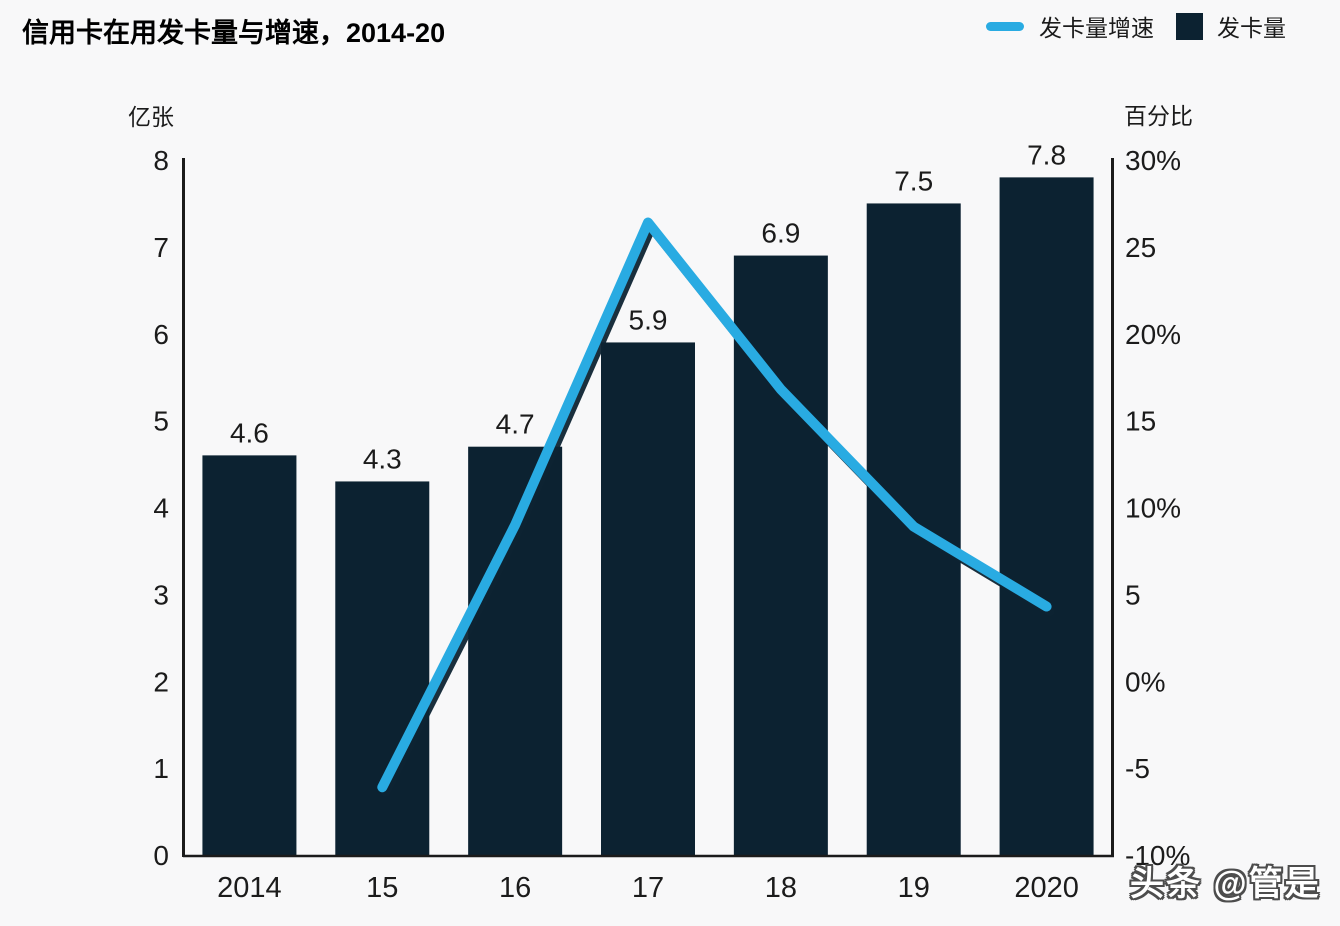  Describe the element at coordinates (382, 888) in the screenshot. I see `x-axis-tick-label: 15` at that location.